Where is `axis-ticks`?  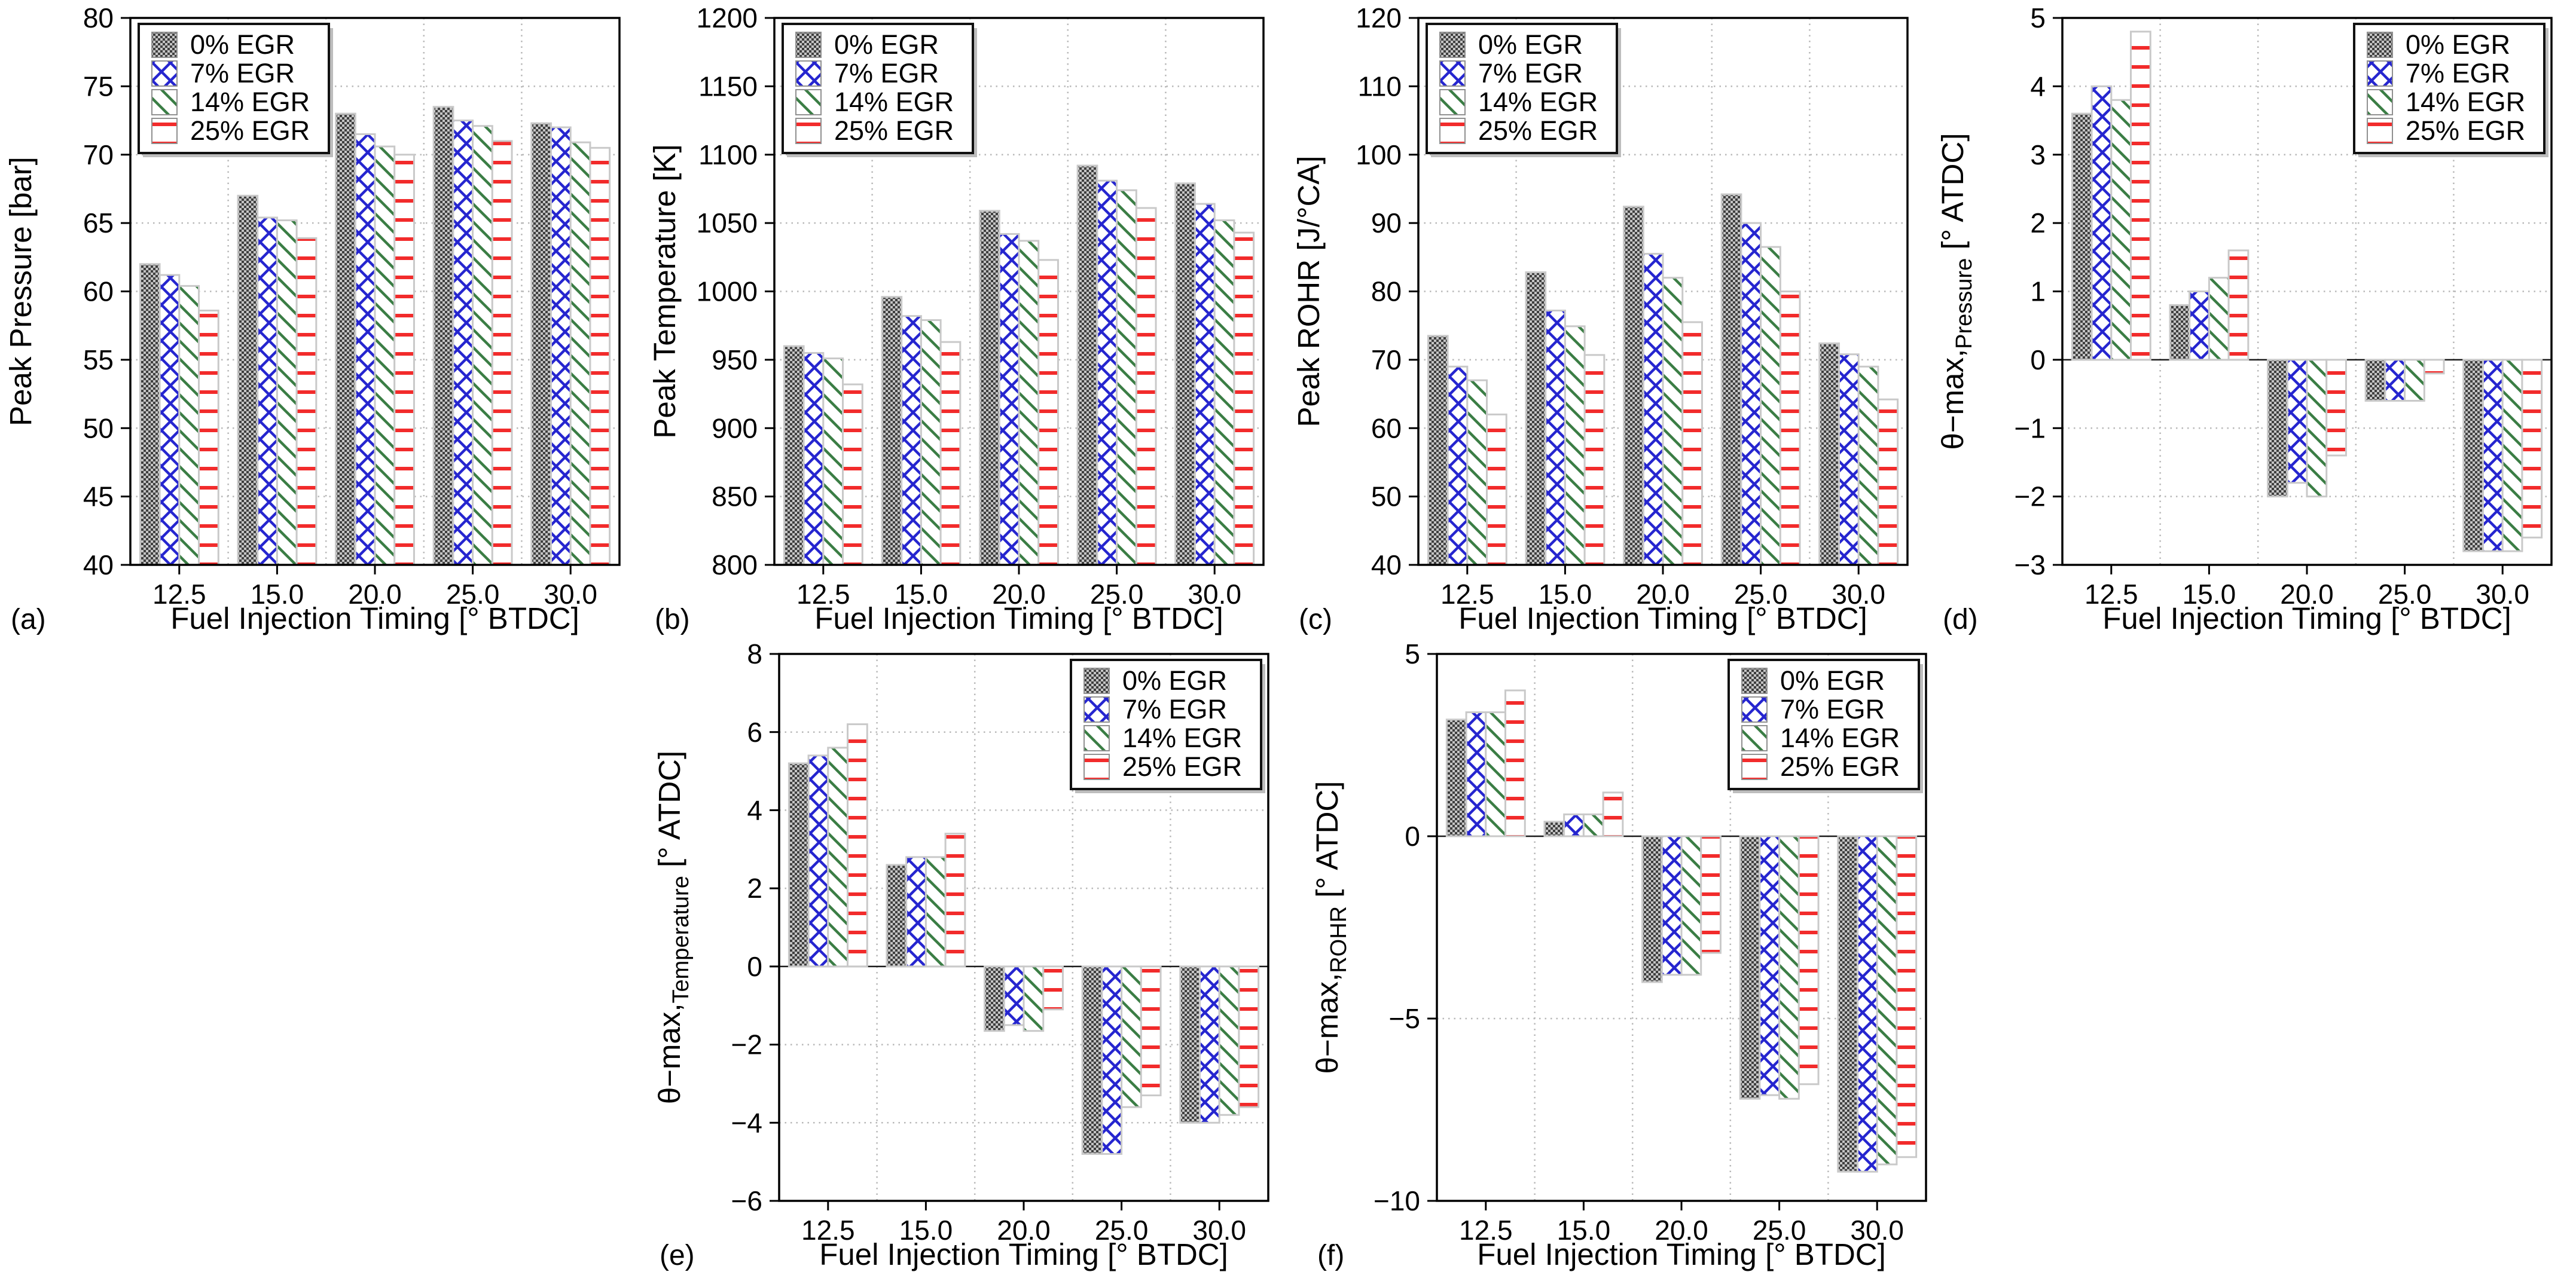 axis-ticks is located at coordinates (1652, 932).